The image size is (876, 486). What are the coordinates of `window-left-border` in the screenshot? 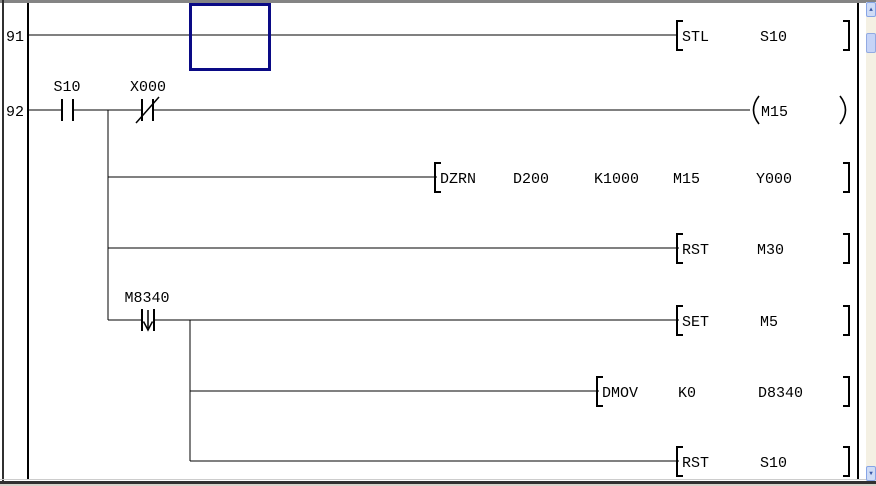 It's located at (3, 242).